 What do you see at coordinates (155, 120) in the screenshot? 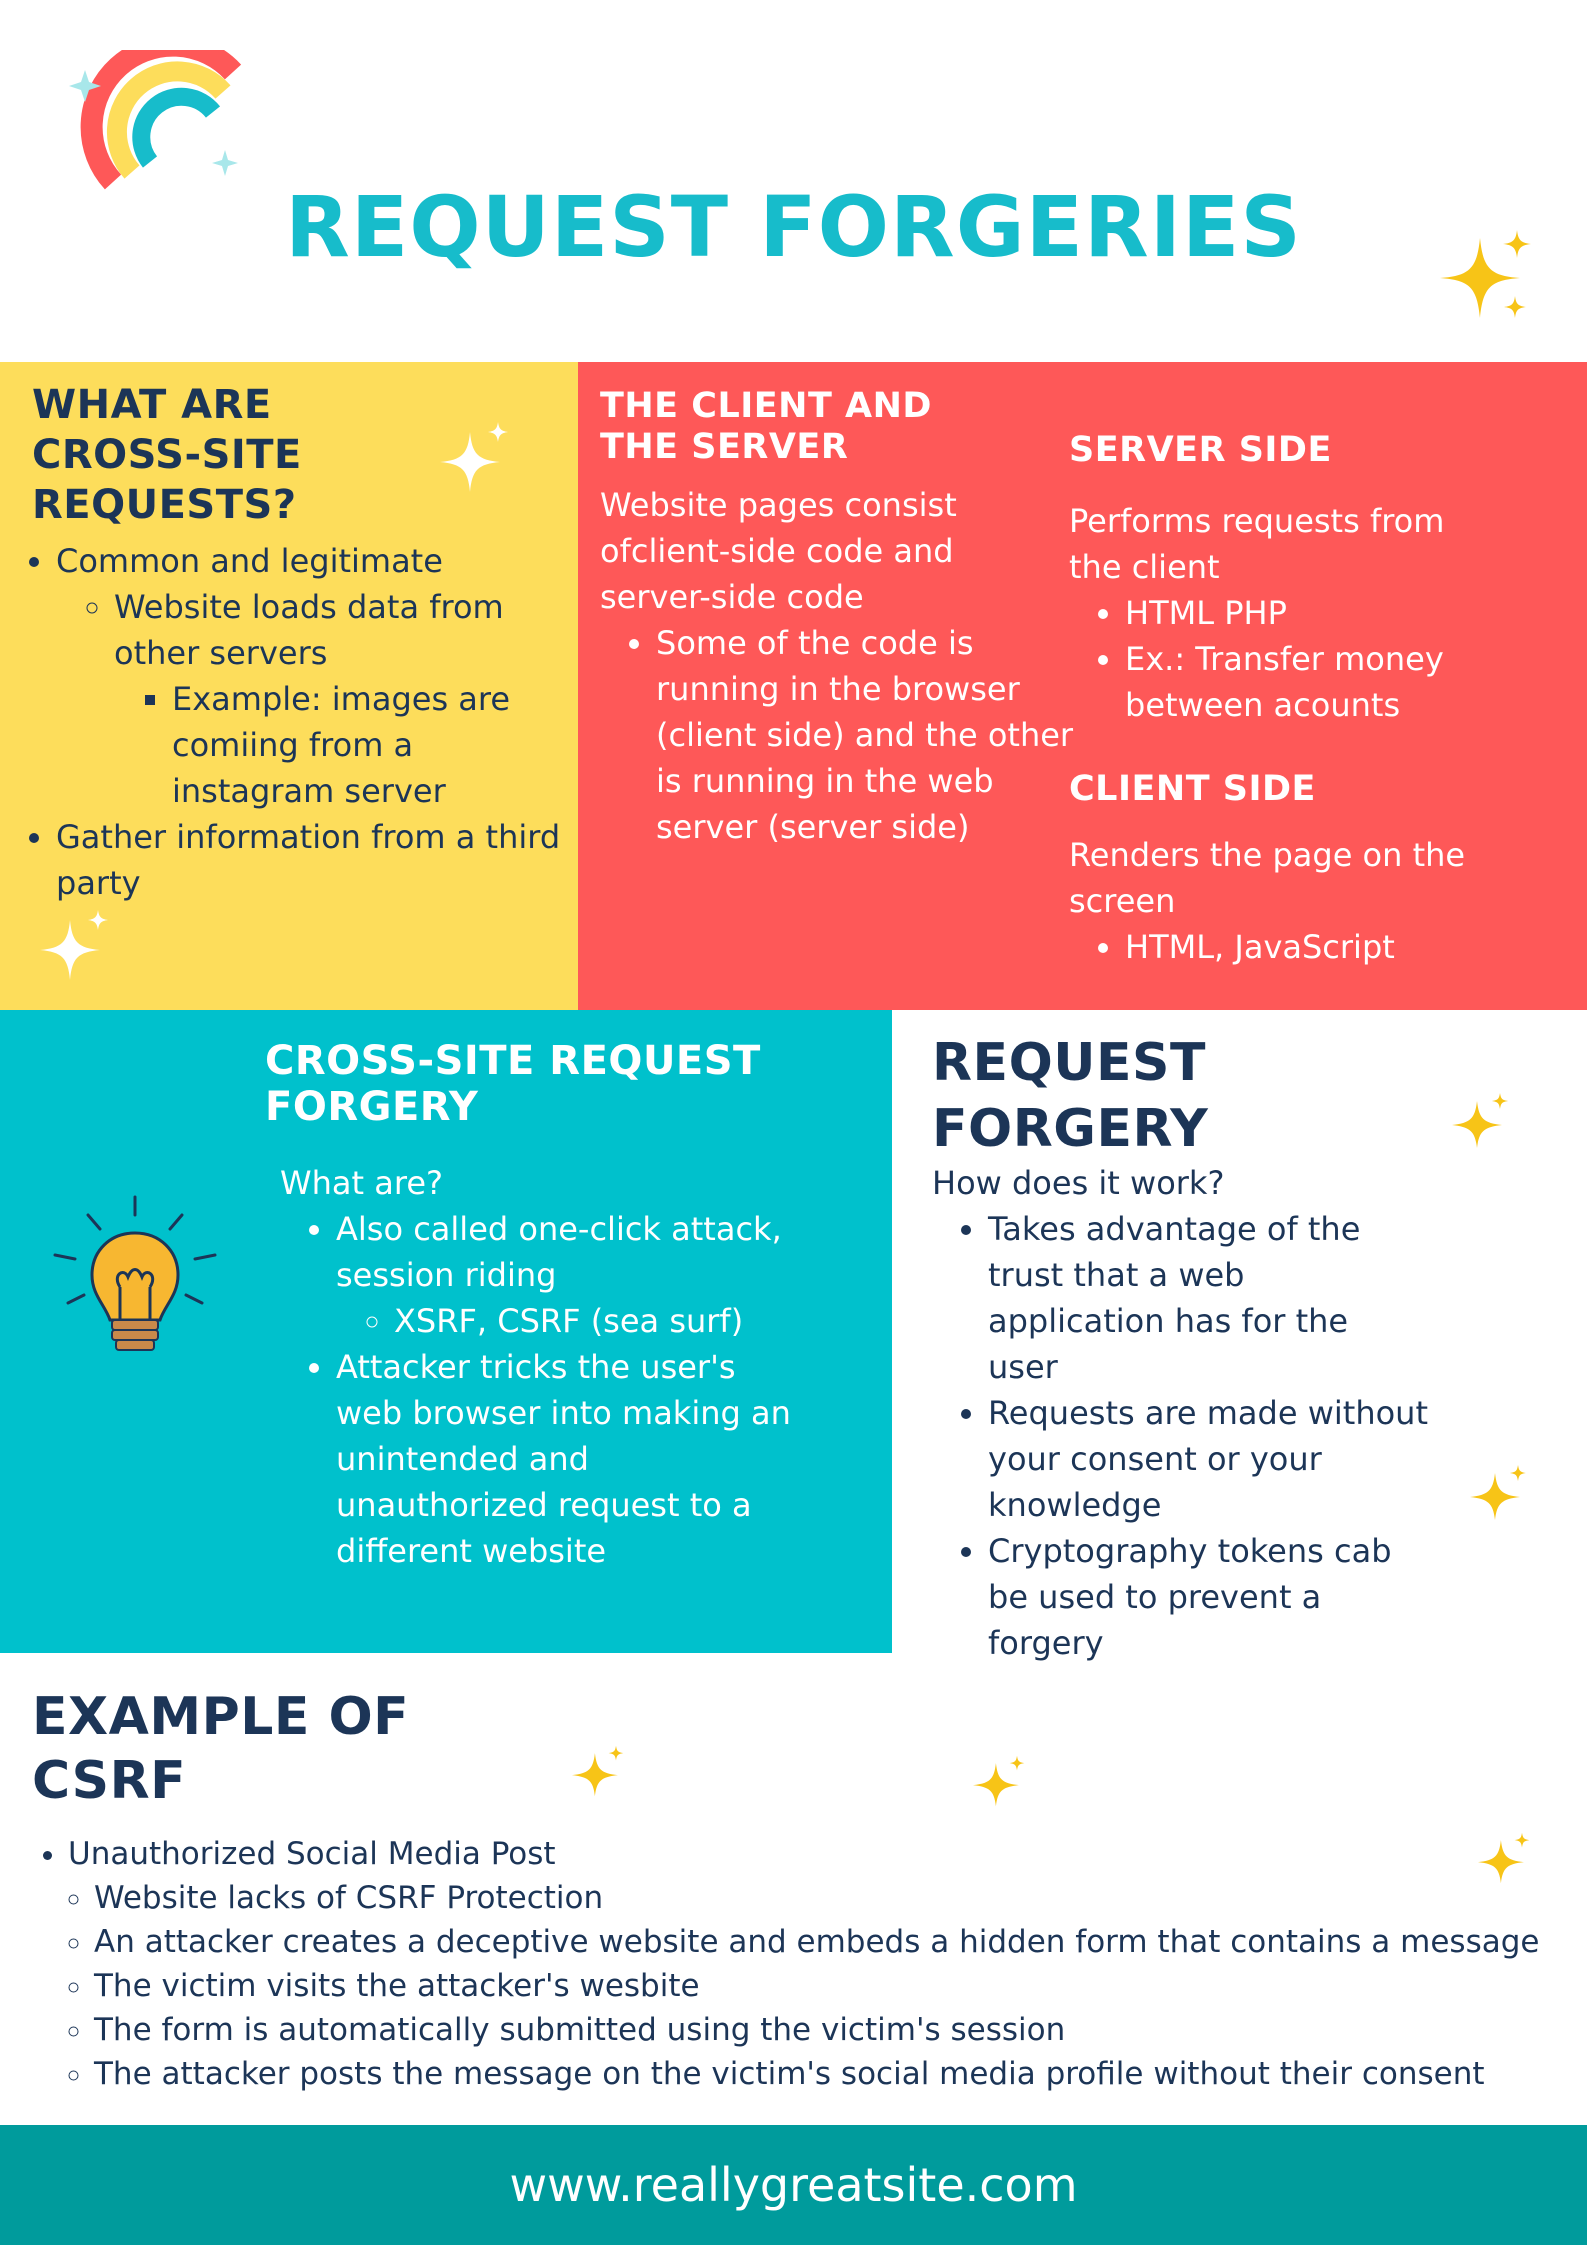
I see `rainbow-icon` at bounding box center [155, 120].